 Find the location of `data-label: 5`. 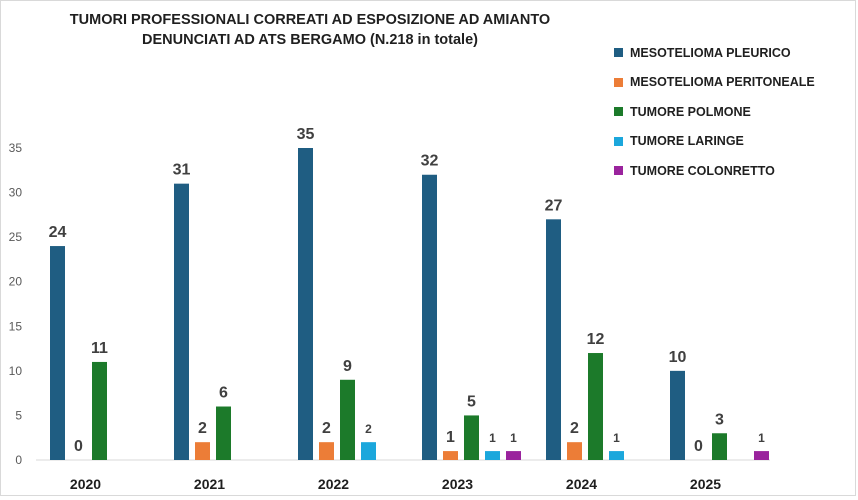

data-label: 5 is located at coordinates (471, 401).